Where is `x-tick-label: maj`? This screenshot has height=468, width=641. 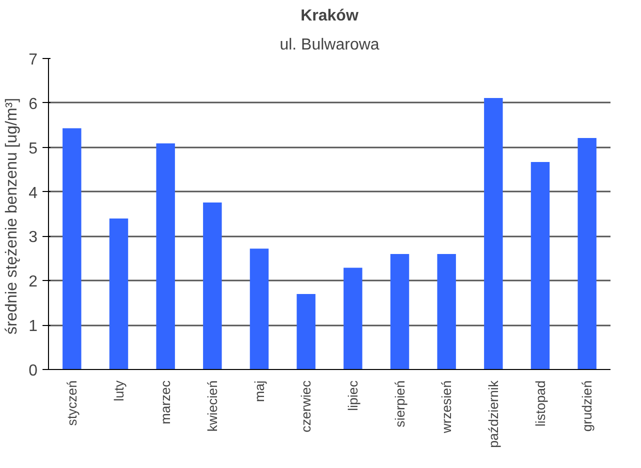 x-tick-label: maj is located at coordinates (259, 391).